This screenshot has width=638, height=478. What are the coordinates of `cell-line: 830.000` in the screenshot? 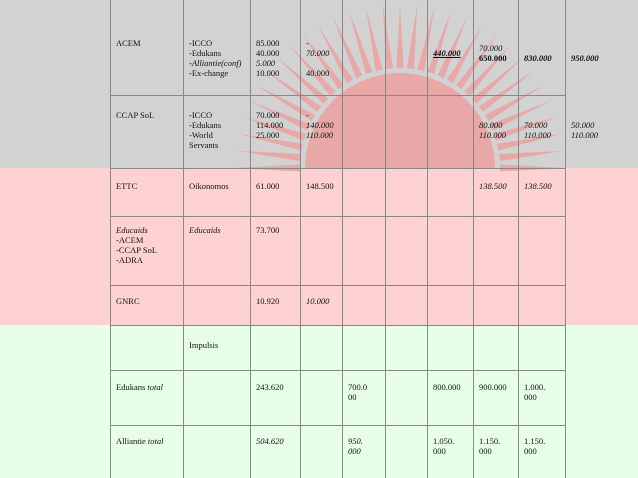 It's located at (538, 58).